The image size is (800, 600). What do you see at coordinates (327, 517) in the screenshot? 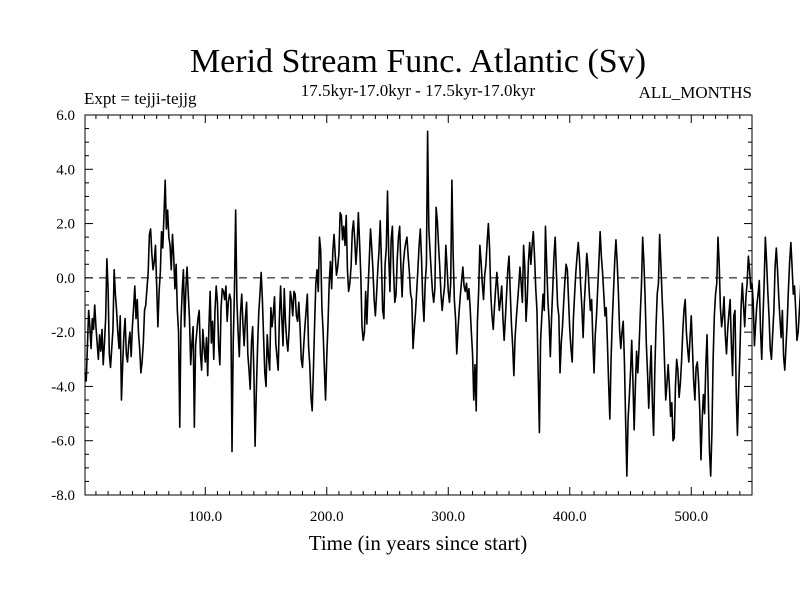
I see `x-tick-label: 200.0` at bounding box center [327, 517].